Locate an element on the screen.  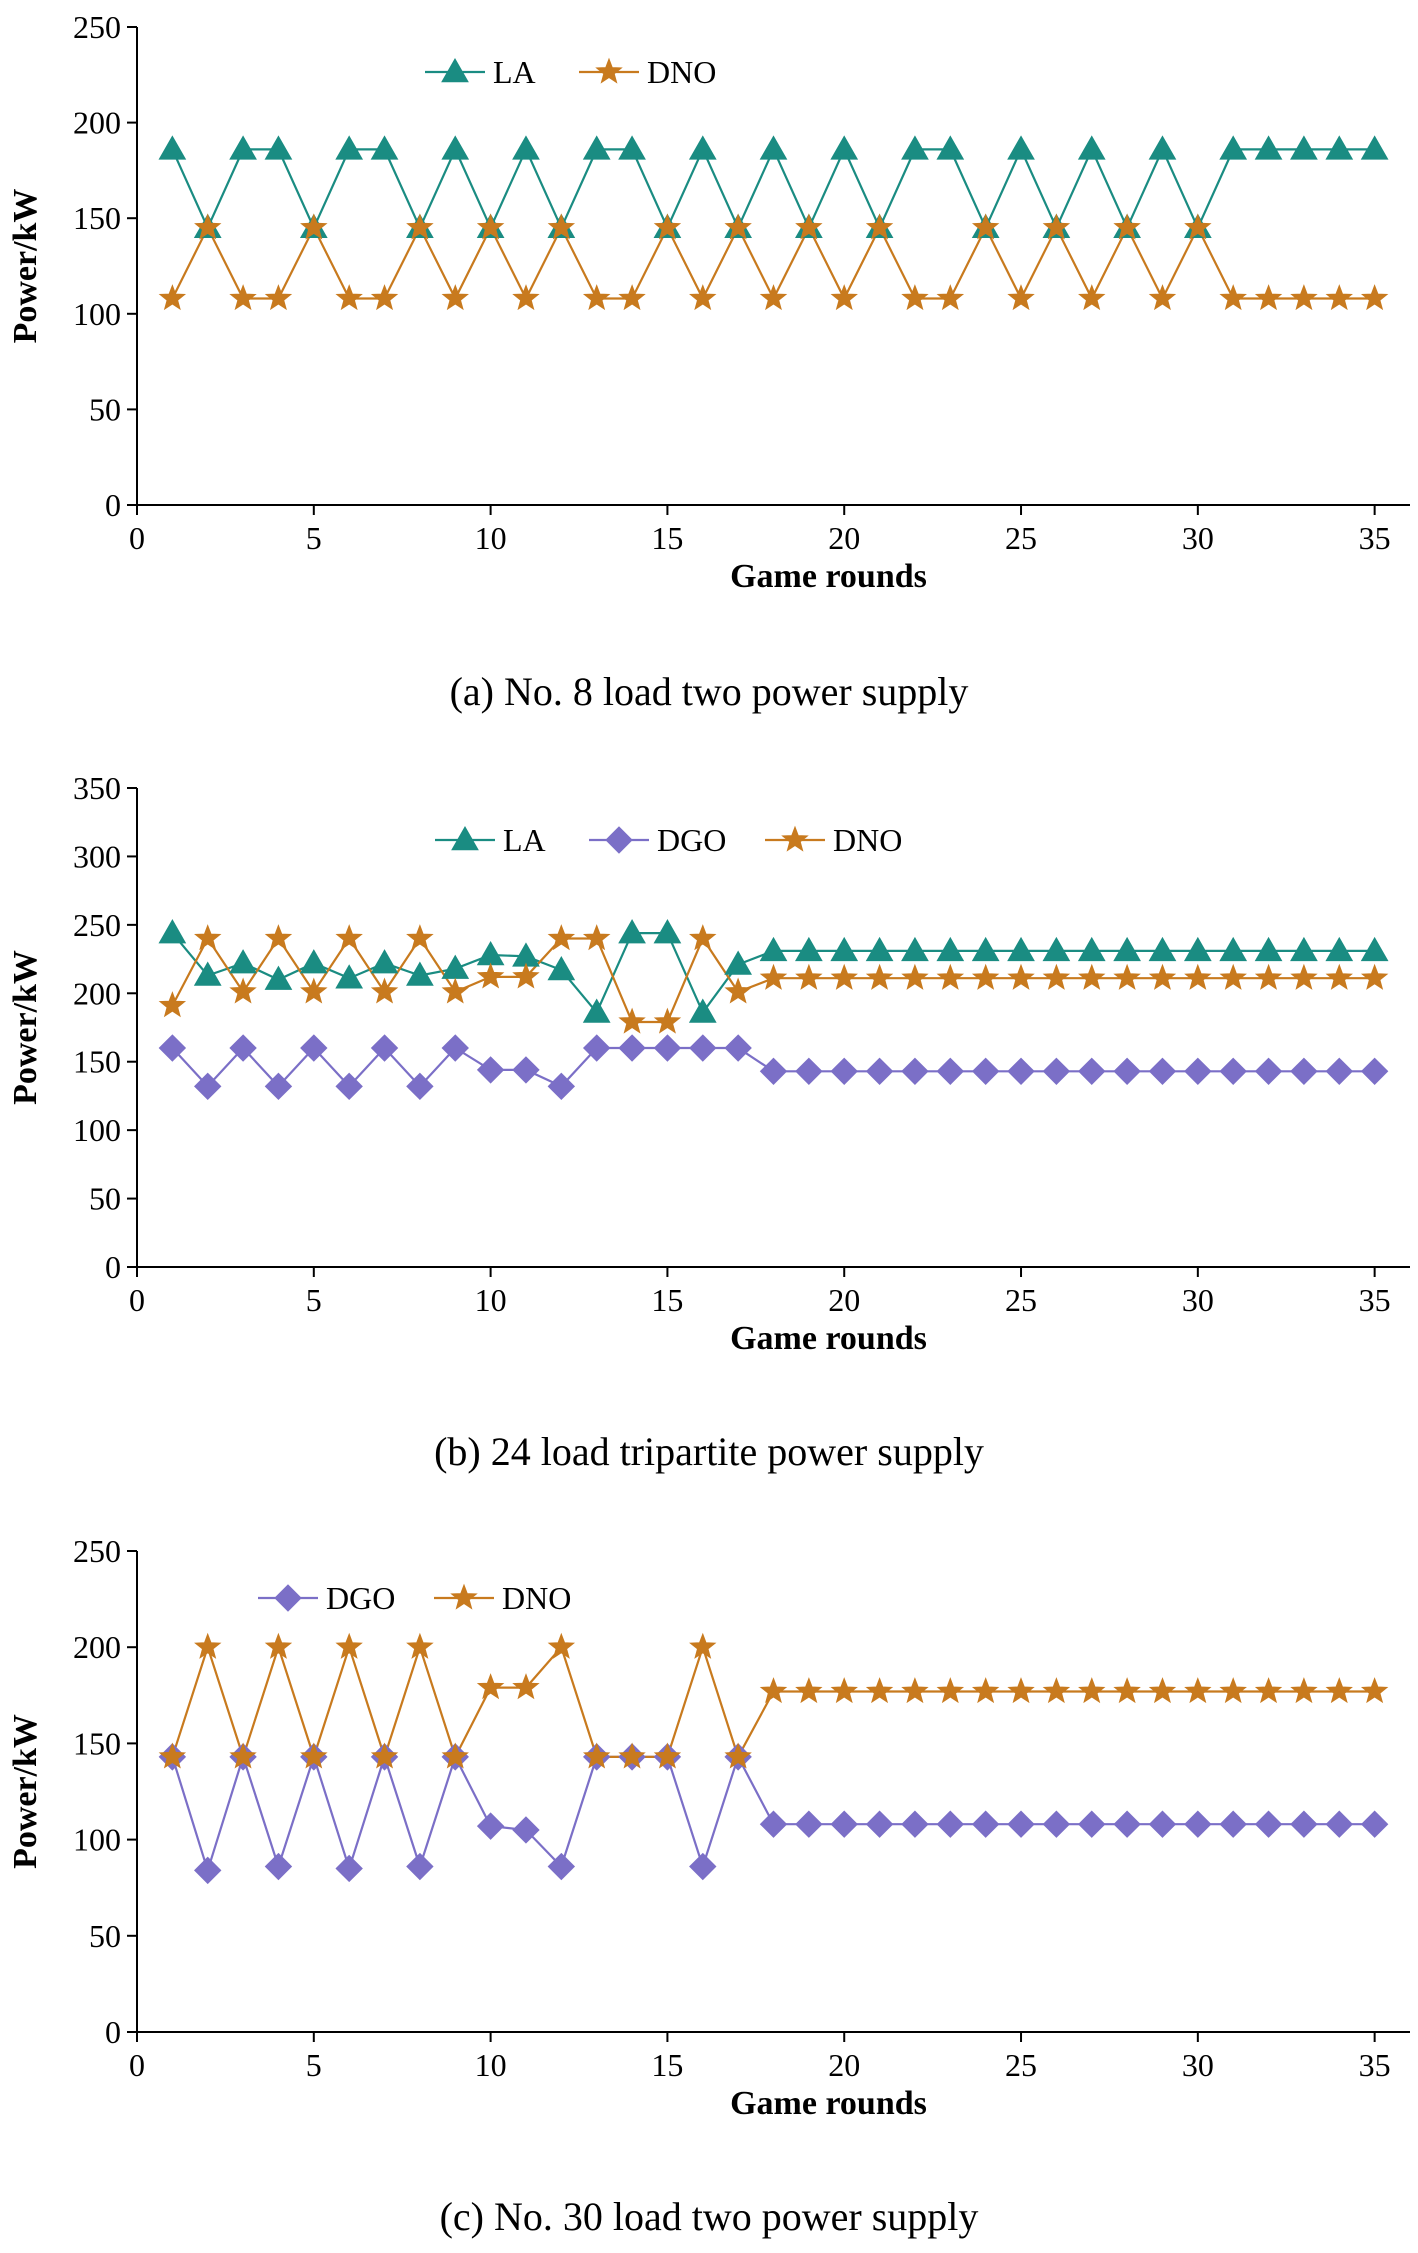
panel-caption: (c) No. 30 load two power supply is located at coordinates (709, 2216).